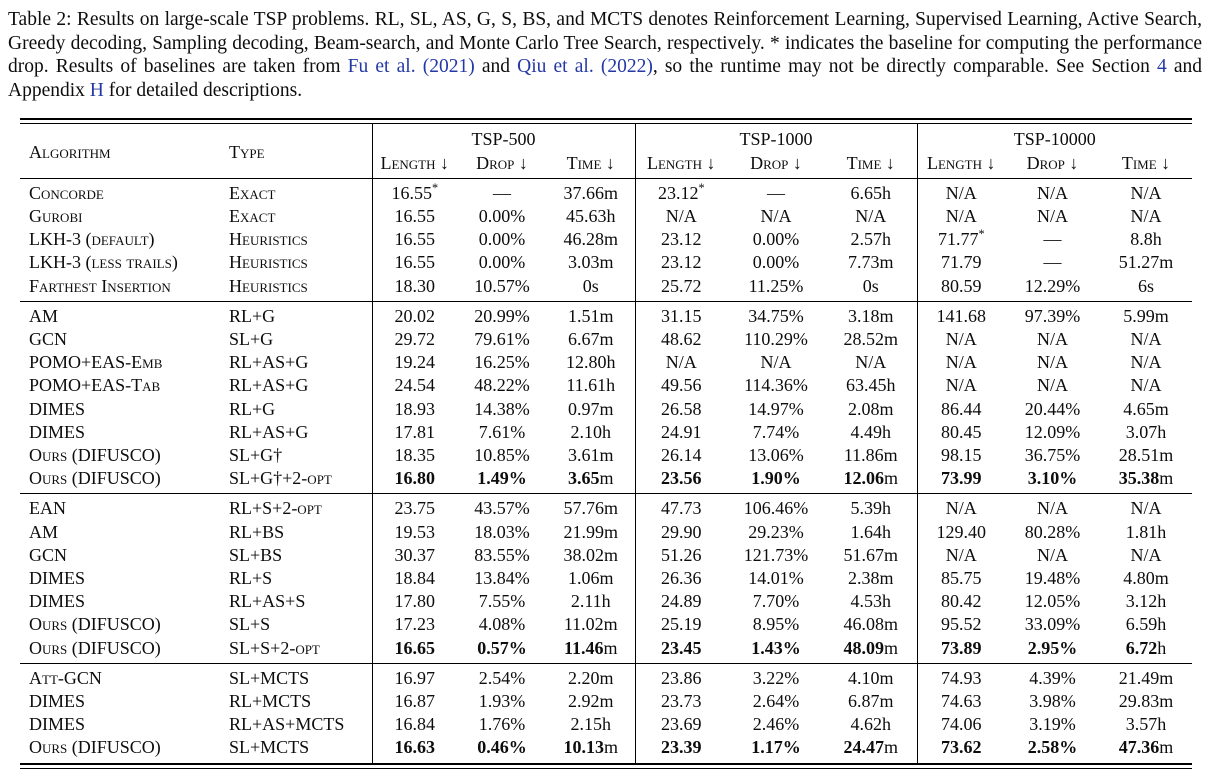  Describe the element at coordinates (502, 647) in the screenshot. I see `cell-tsp500-drop: 0.57%` at that location.